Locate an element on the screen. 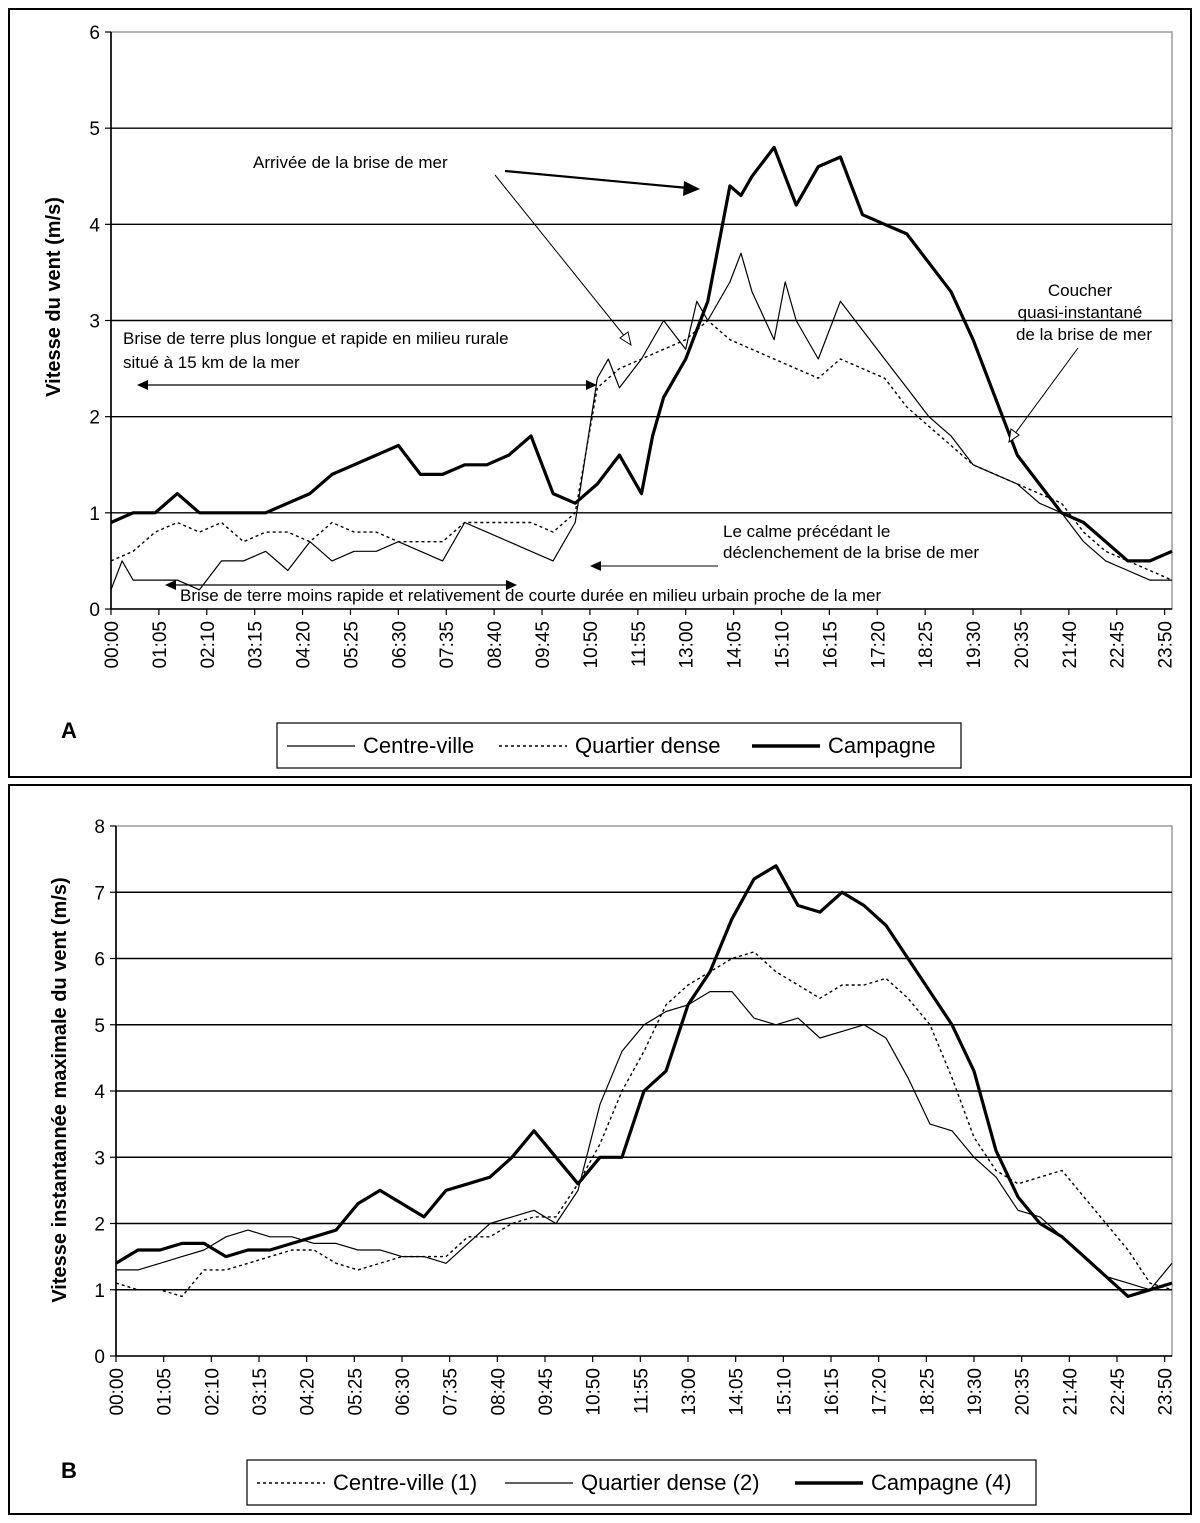  x-tick-label-a-13: 14:05 is located at coordinates (735, 645).